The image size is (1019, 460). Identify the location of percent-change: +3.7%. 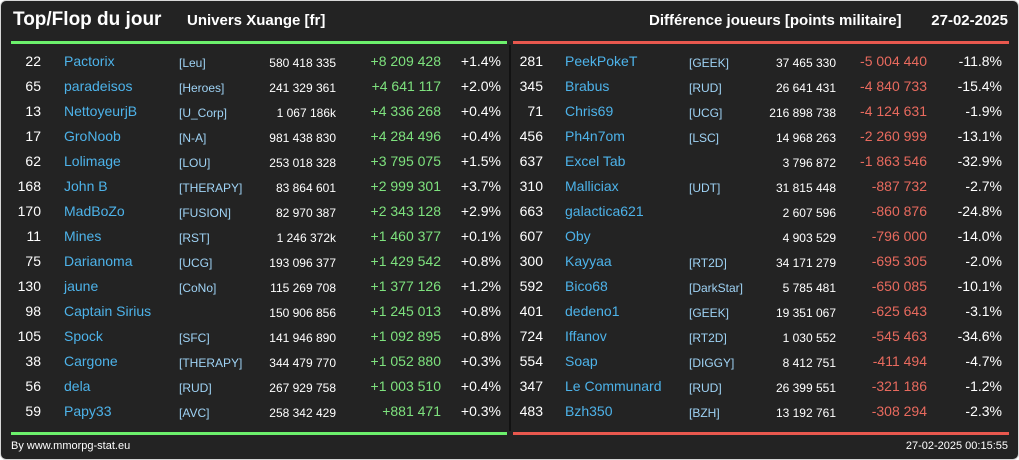
(480, 186).